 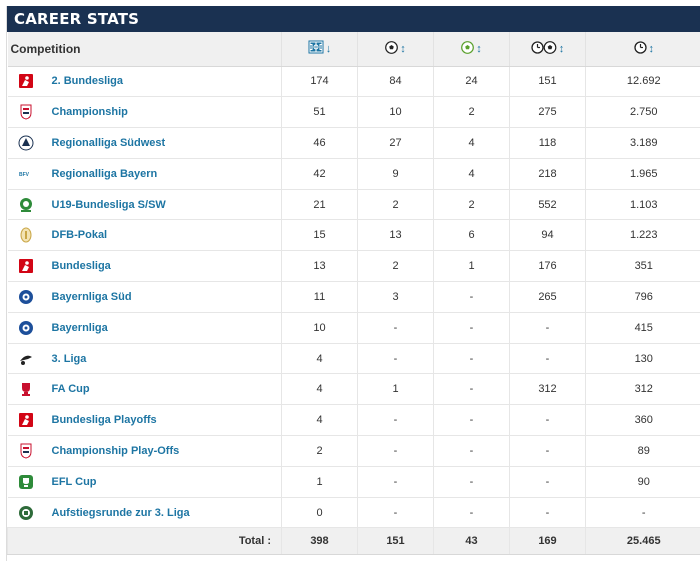 I want to click on total-assists: 43, so click(x=471, y=541).